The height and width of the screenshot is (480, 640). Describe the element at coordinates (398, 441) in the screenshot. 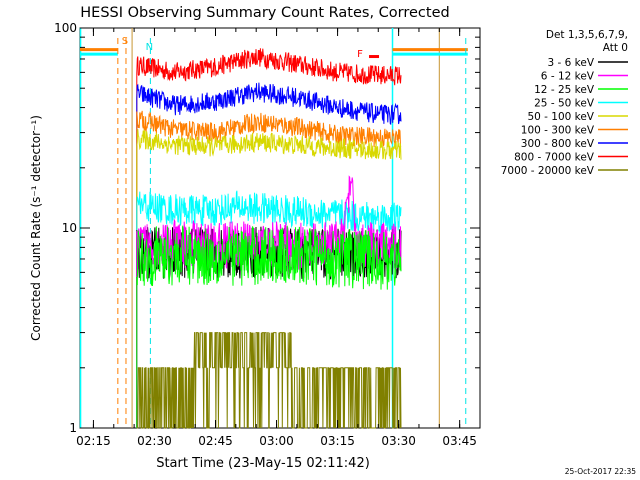

I see `x-tick-label: 03:30` at that location.